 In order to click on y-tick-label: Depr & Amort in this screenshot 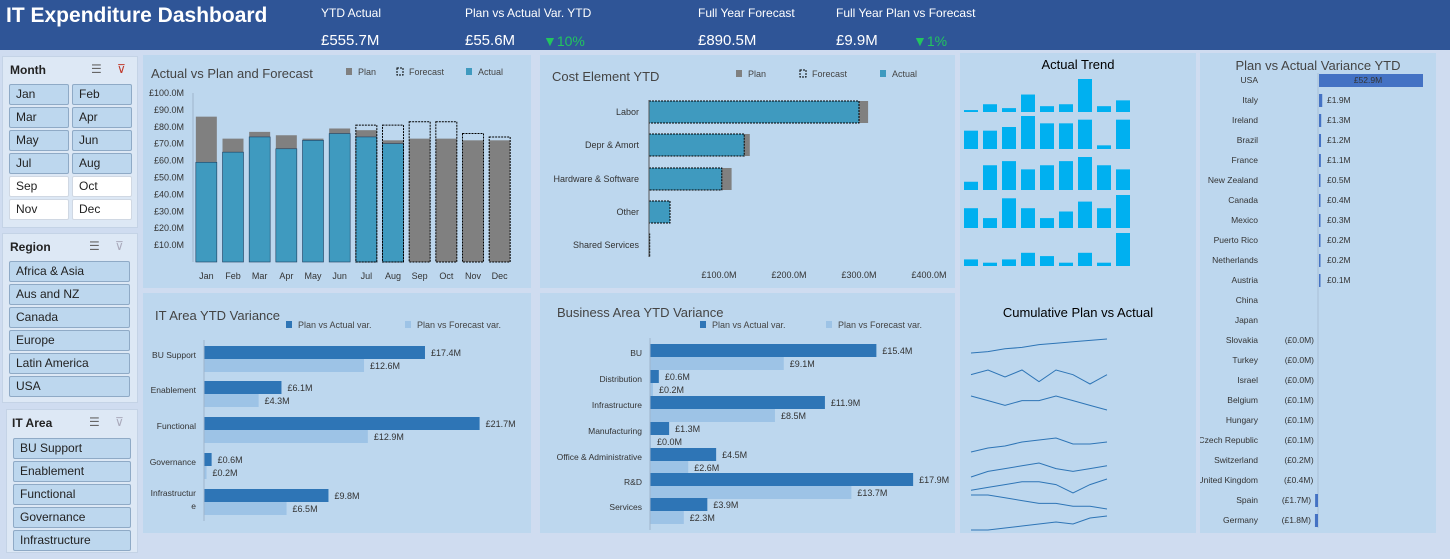, I will do `click(612, 145)`.